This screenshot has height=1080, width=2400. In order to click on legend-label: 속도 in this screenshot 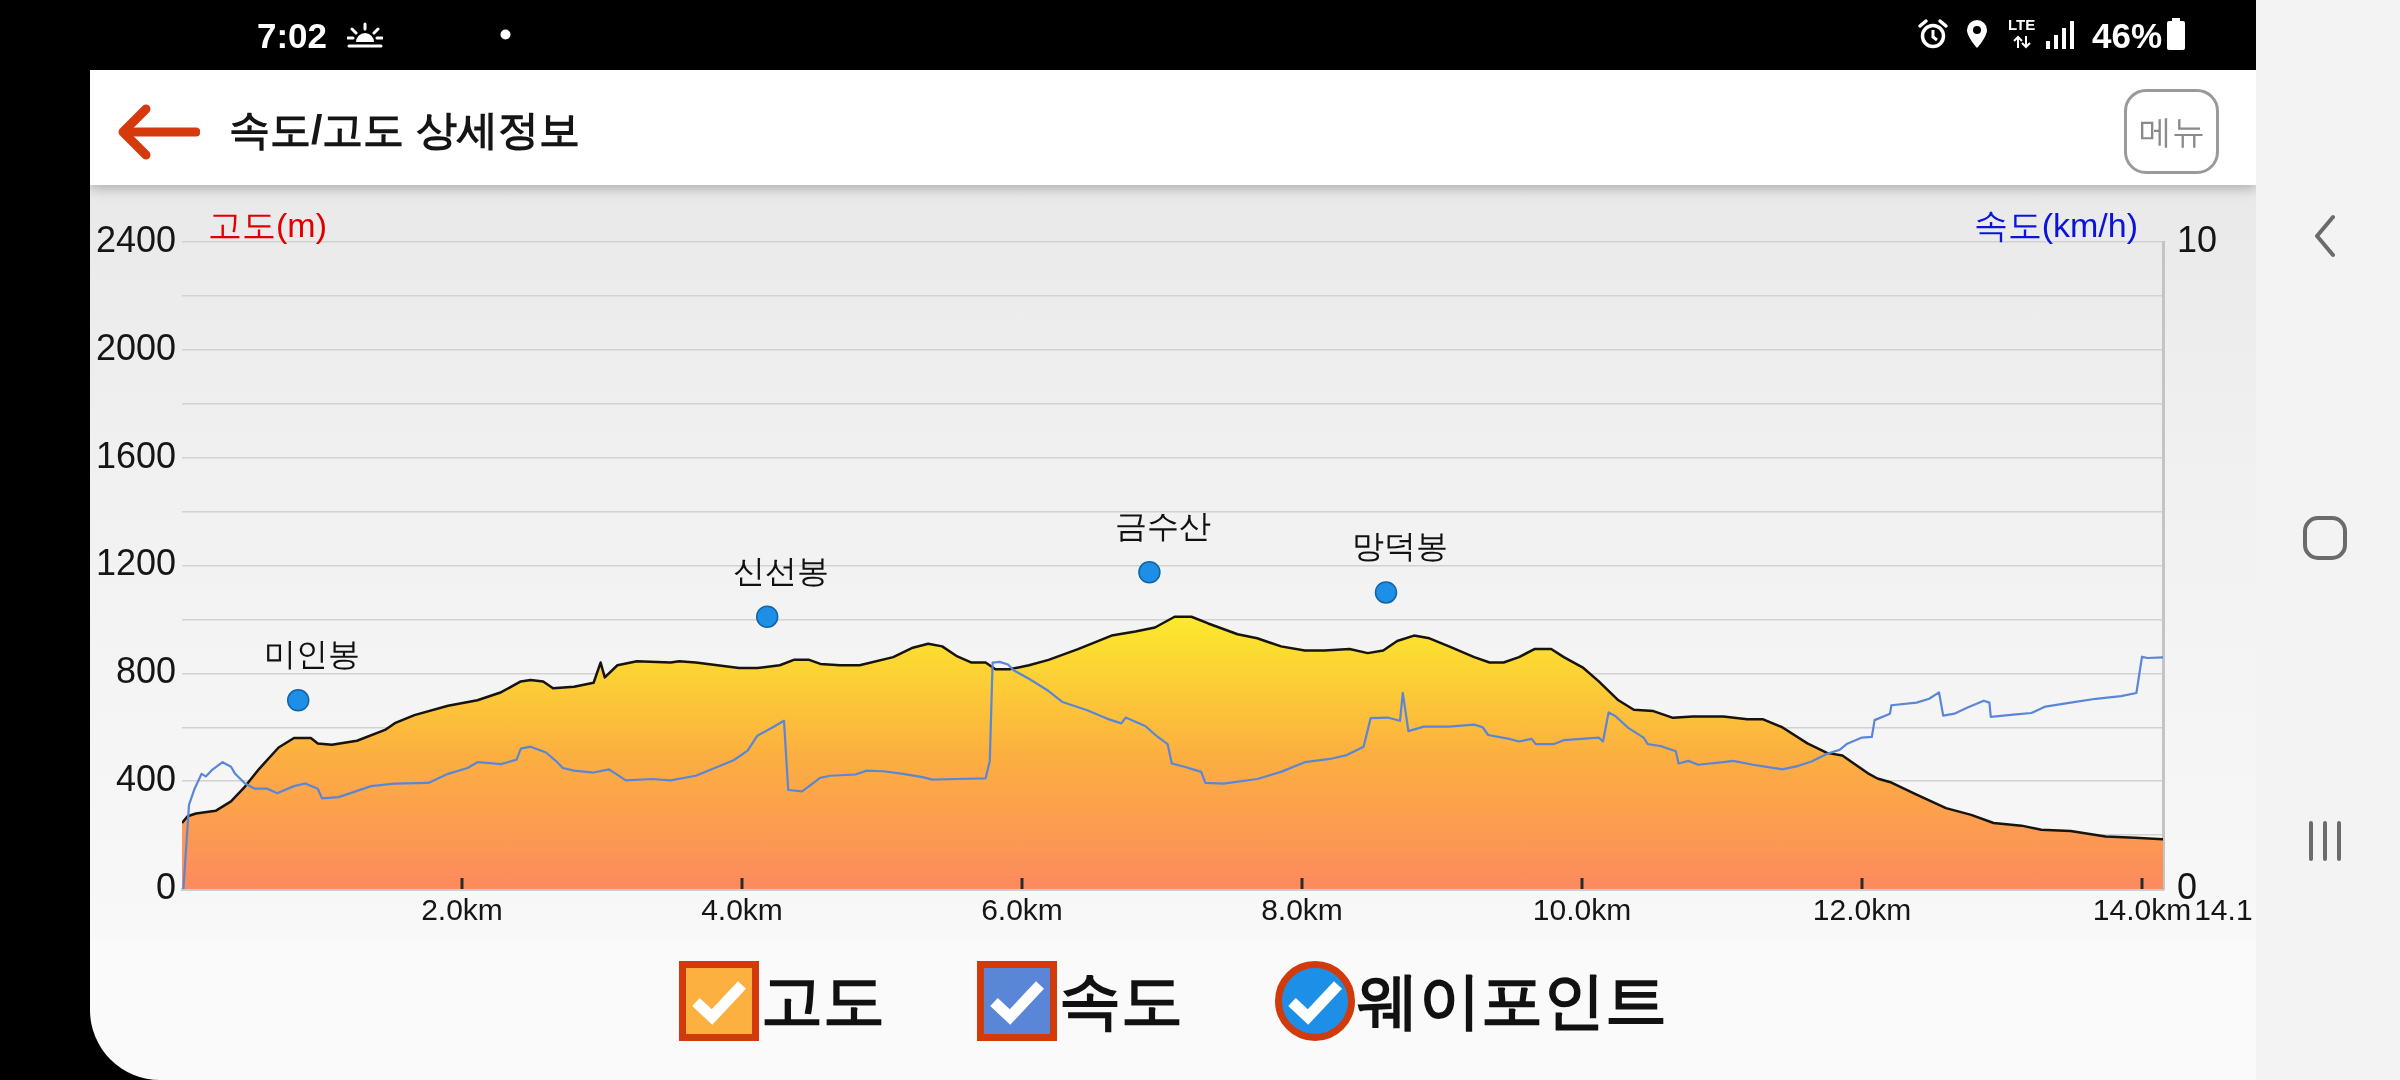, I will do `click(1121, 1001)`.